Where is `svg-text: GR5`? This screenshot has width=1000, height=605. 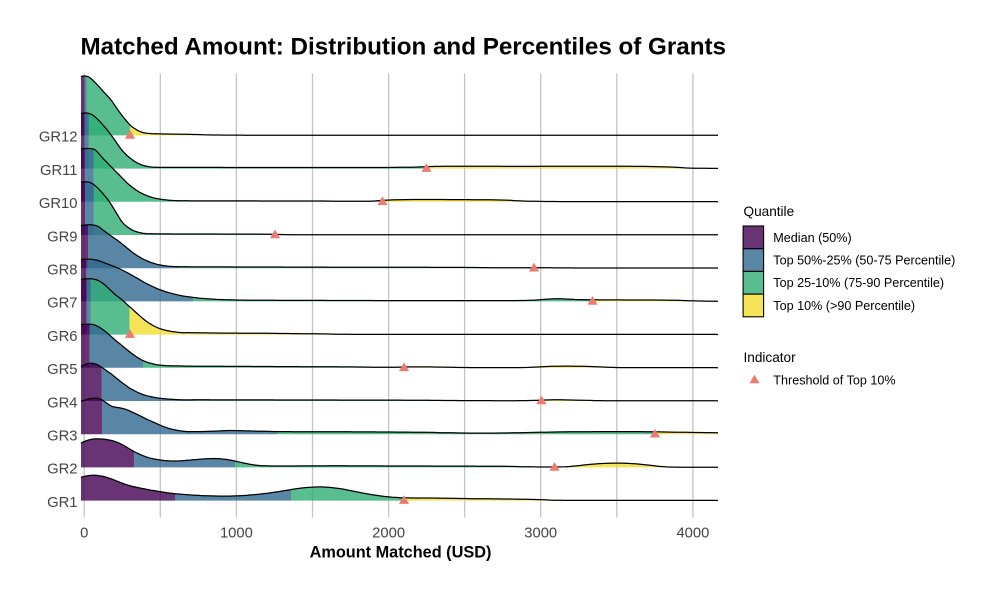 svg-text: GR5 is located at coordinates (62, 370).